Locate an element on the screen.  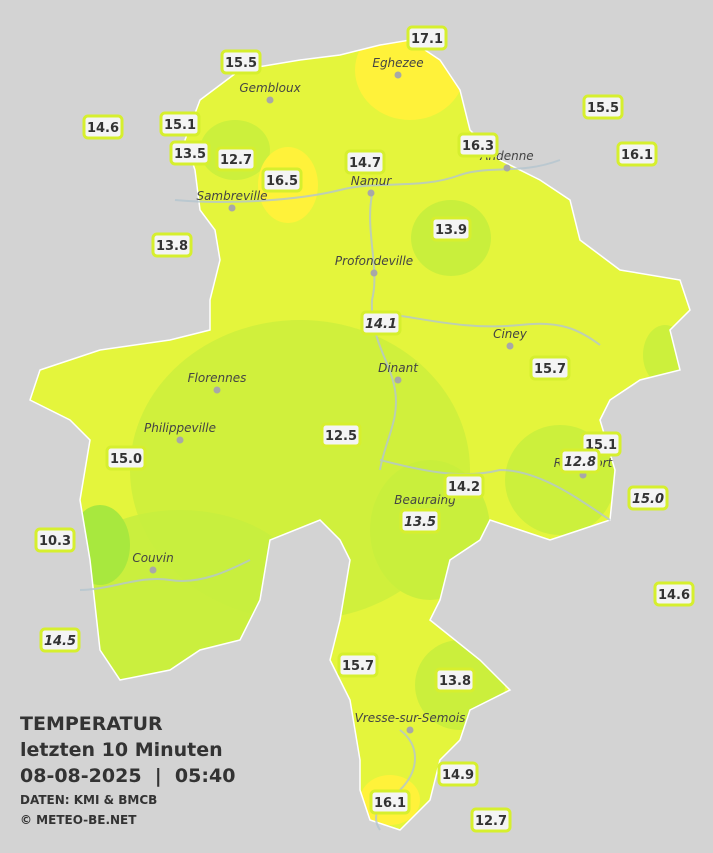
subtitle: letzten 10 Minuten is located at coordinates (121, 750).